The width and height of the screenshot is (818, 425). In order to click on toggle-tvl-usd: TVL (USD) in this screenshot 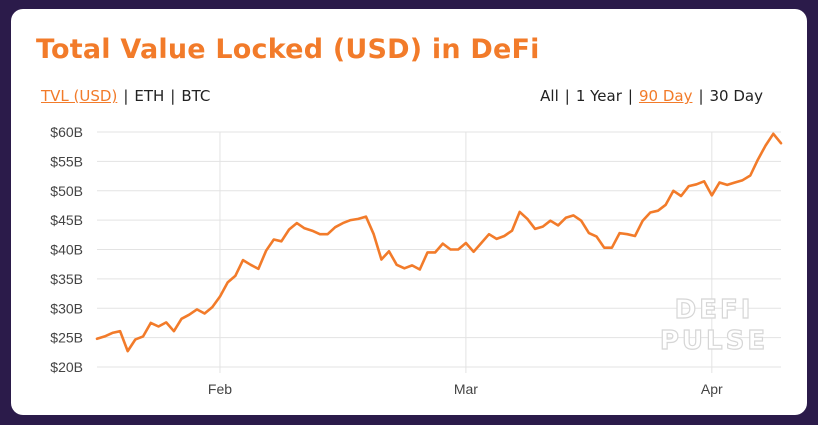, I will do `click(79, 96)`.